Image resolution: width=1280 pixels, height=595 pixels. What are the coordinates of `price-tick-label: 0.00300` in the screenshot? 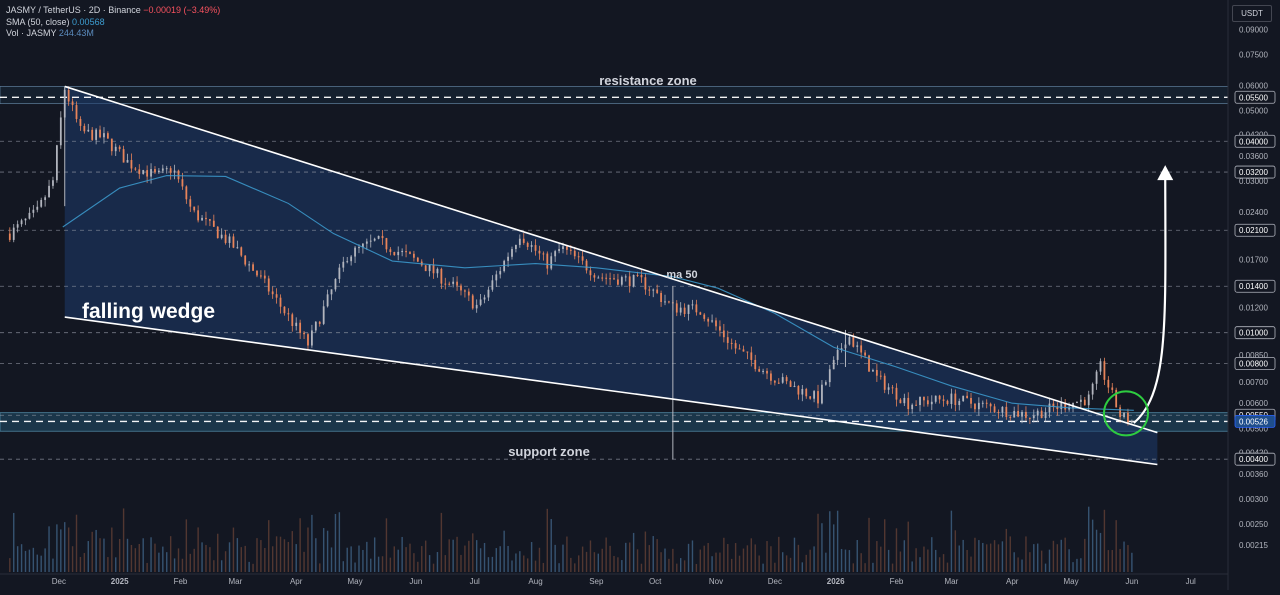 It's located at (1253, 499).